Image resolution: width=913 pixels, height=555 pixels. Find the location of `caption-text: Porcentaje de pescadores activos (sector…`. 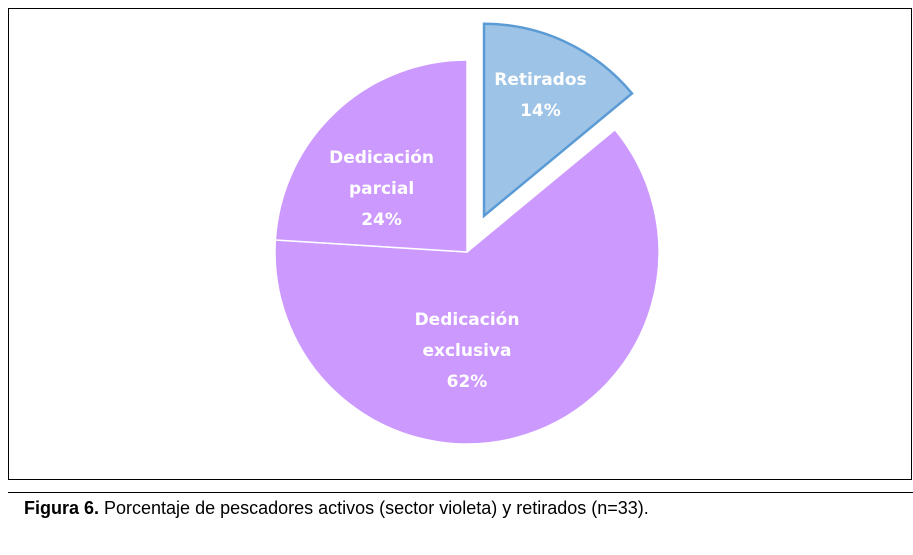

caption-text: Porcentaje de pescadores activos (sector… is located at coordinates (374, 508).